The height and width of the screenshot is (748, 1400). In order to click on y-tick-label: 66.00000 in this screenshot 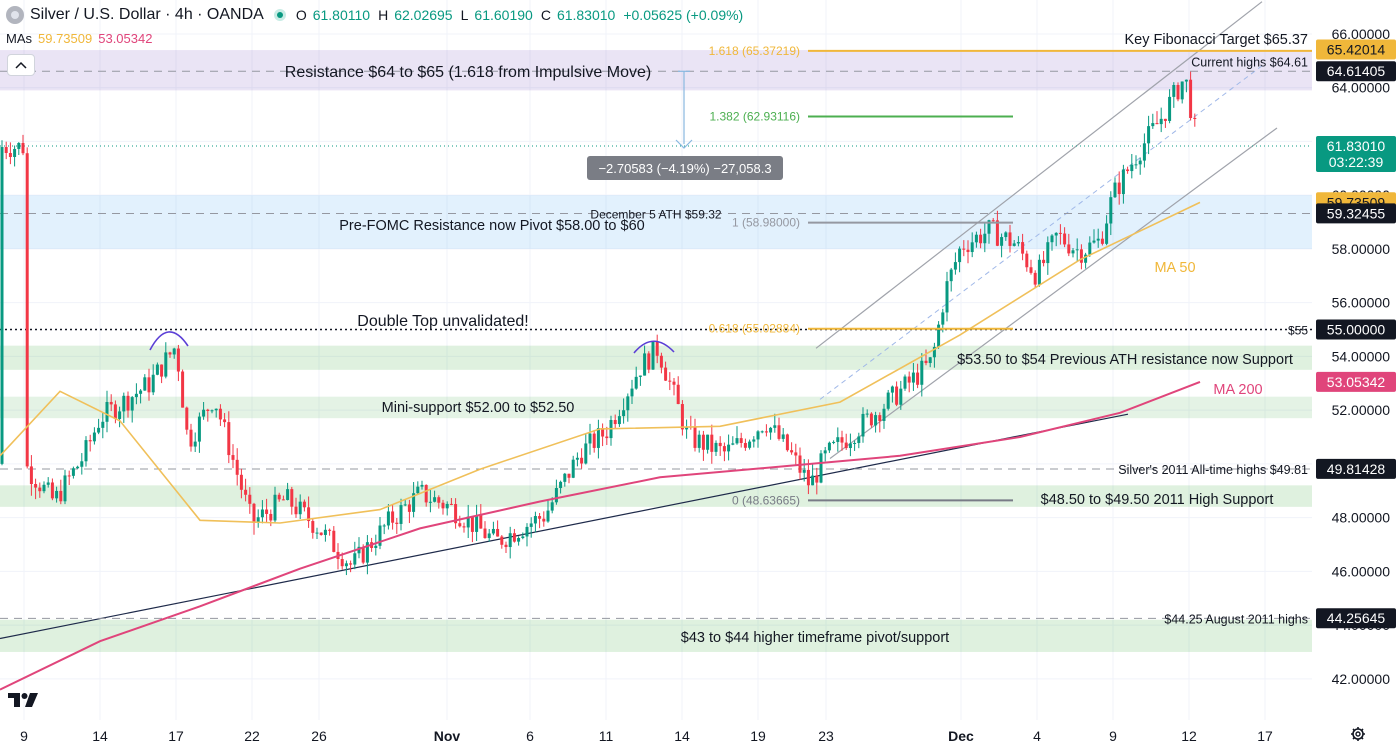, I will do `click(1361, 34)`.